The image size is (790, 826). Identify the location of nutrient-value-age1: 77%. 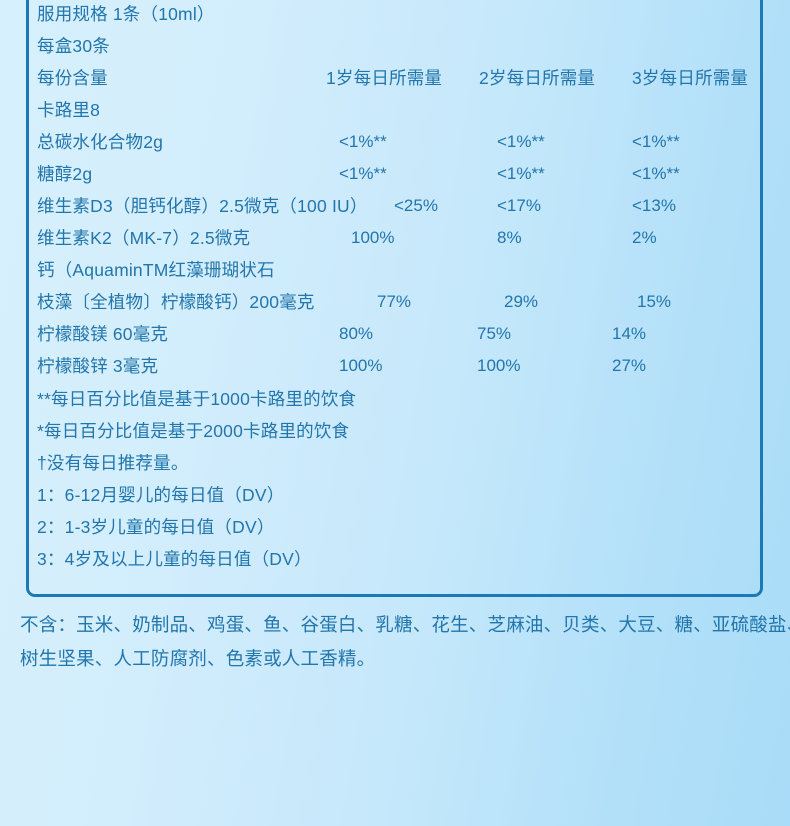
(394, 301).